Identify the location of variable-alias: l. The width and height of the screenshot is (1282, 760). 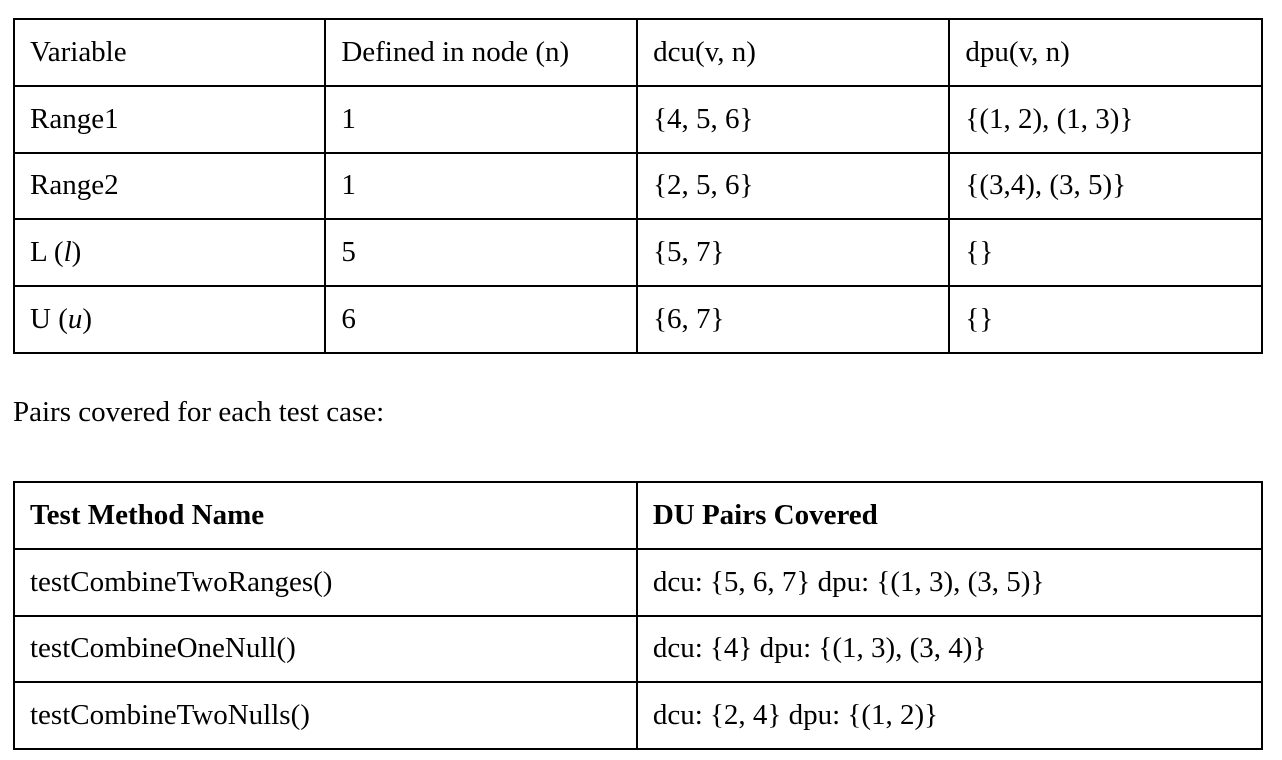
(67, 252).